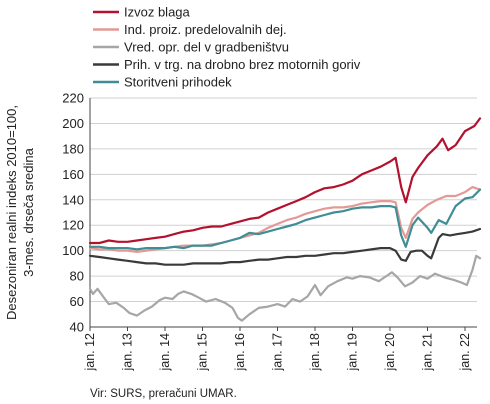 Image resolution: width=490 pixels, height=404 pixels. I want to click on x-tick-label: jan. 18, so click(315, 352).